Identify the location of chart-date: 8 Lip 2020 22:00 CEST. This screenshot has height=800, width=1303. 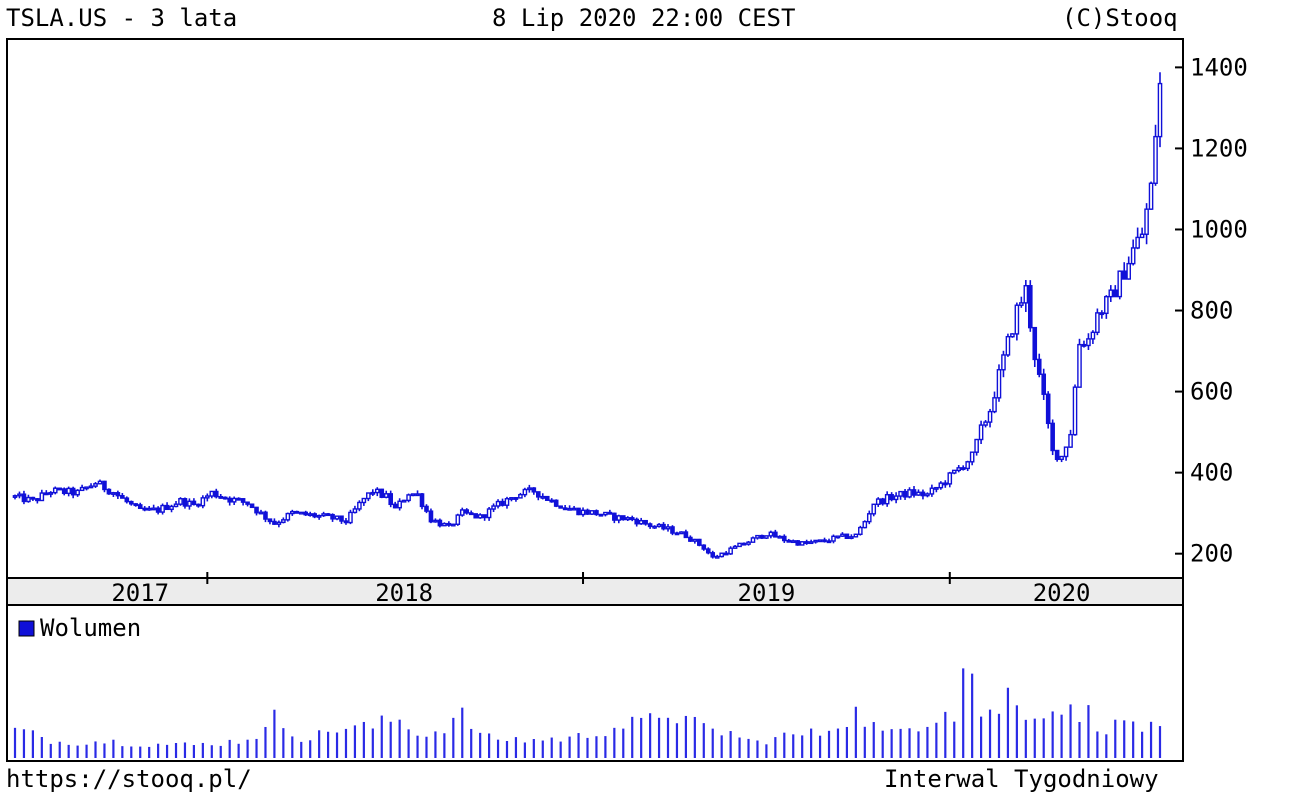
(644, 18).